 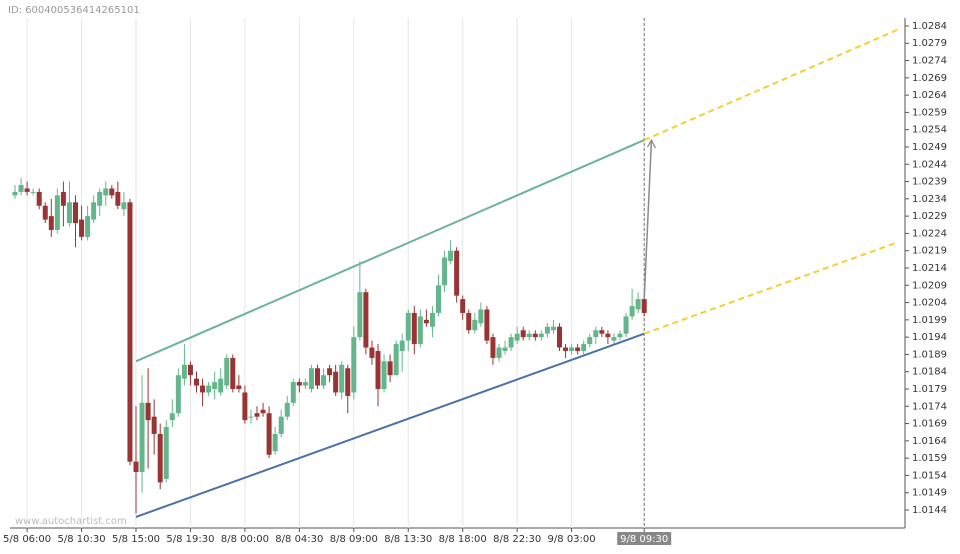 I want to click on x-tick-label: 9/8 03:00, so click(x=572, y=539).